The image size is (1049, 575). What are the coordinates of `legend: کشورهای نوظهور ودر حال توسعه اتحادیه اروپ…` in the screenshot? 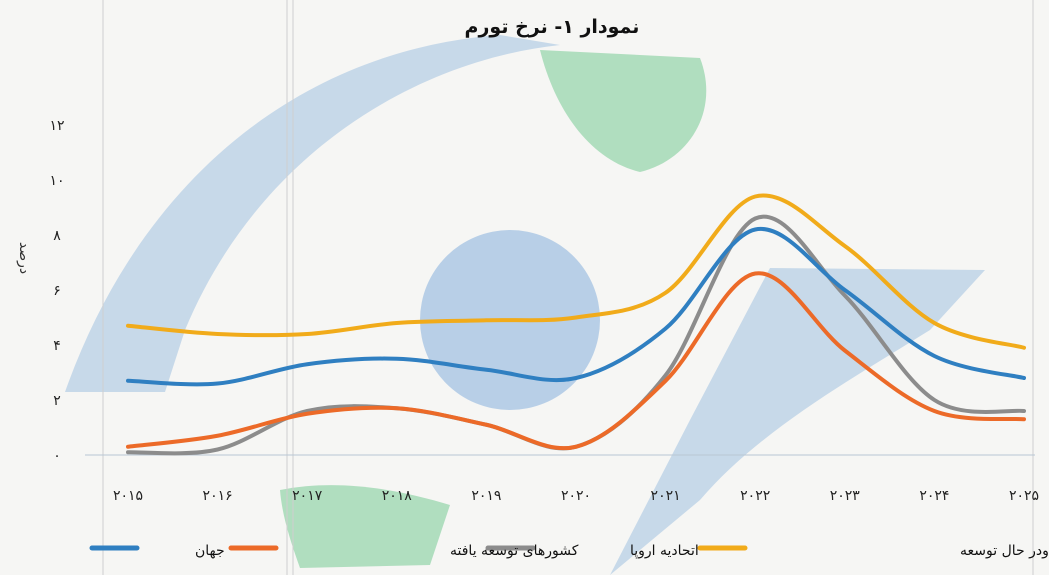 It's located at (569, 551).